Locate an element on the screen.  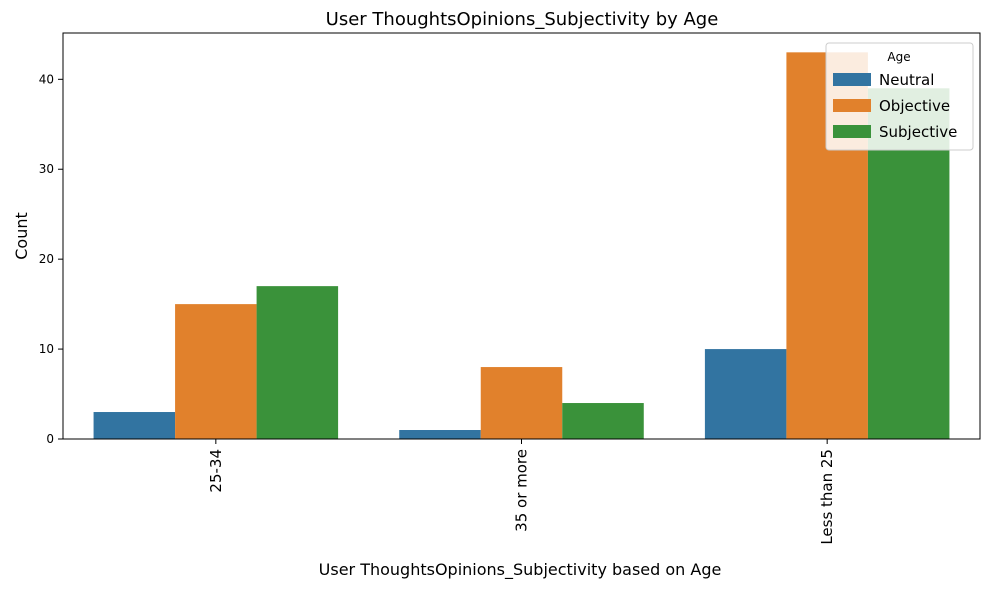
legend-label-neutral: Neutral is located at coordinates (906, 80).